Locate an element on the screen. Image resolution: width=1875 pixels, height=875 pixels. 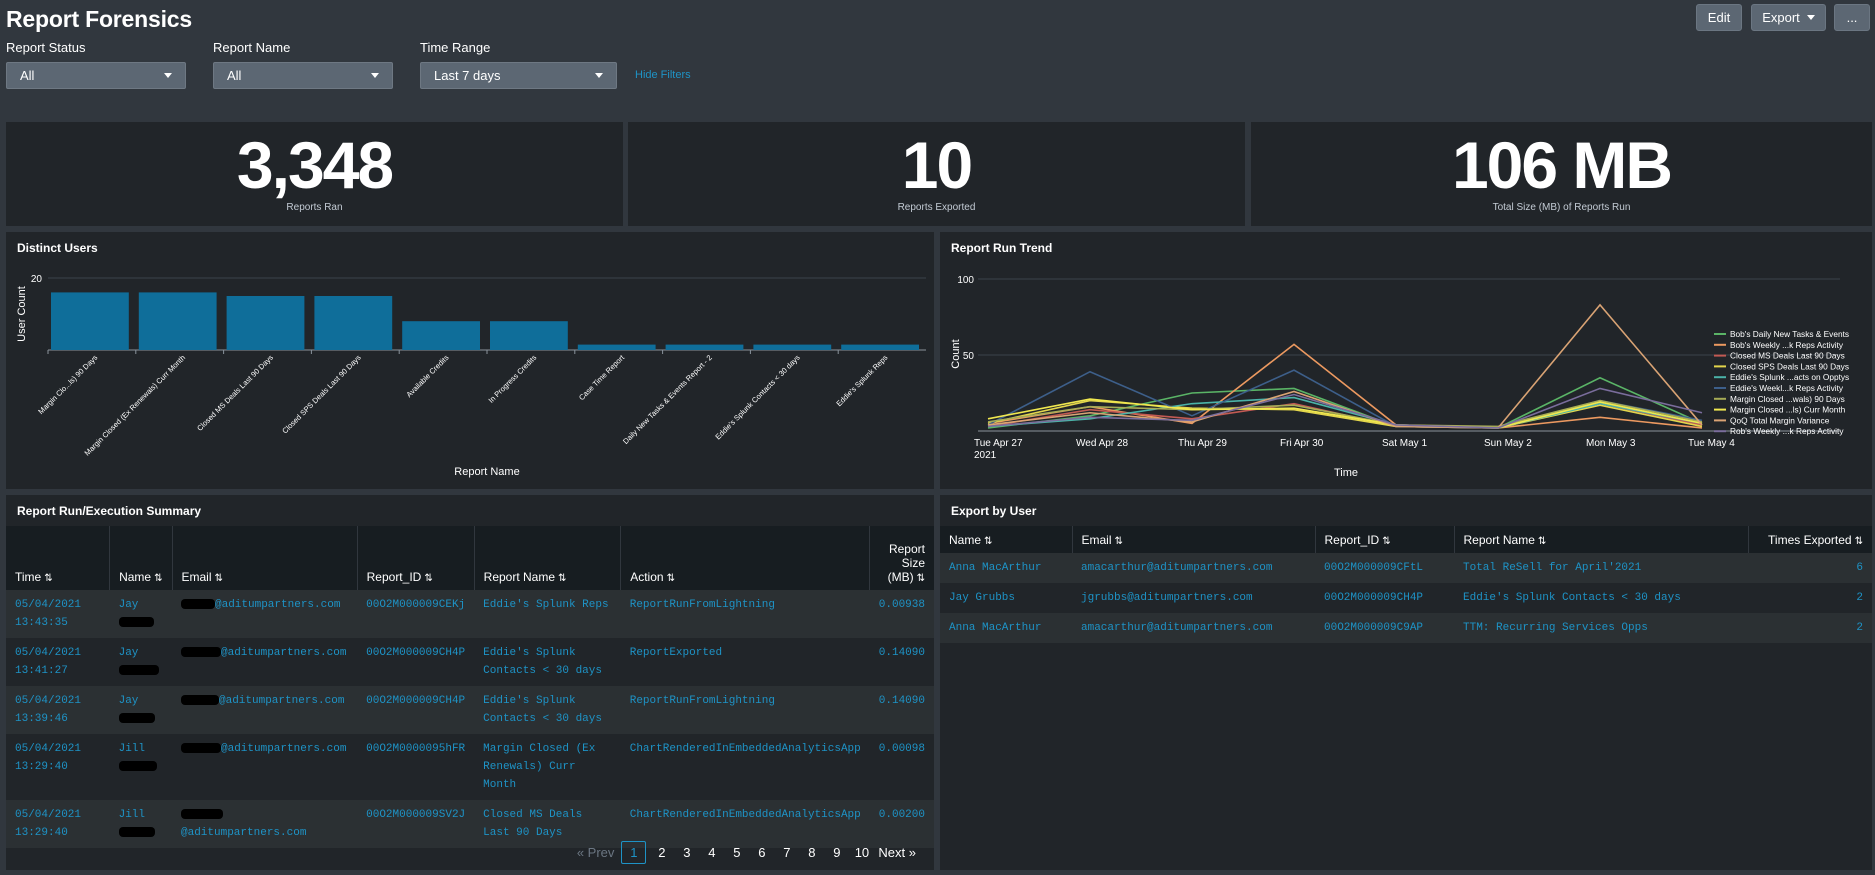
edit-button: Edit is located at coordinates (1719, 17).